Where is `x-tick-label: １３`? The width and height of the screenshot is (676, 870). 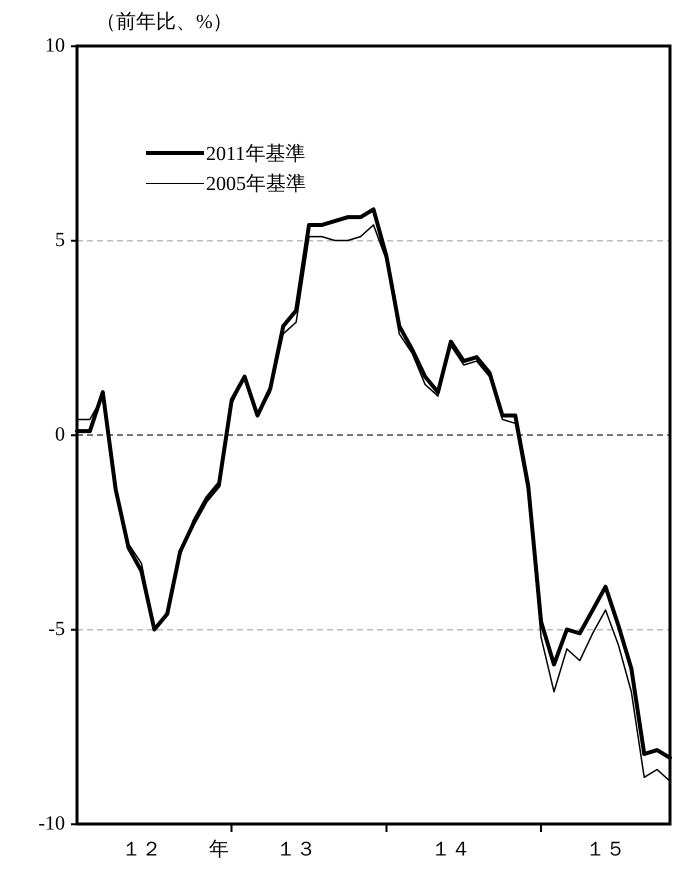 x-tick-label: １３ is located at coordinates (296, 849).